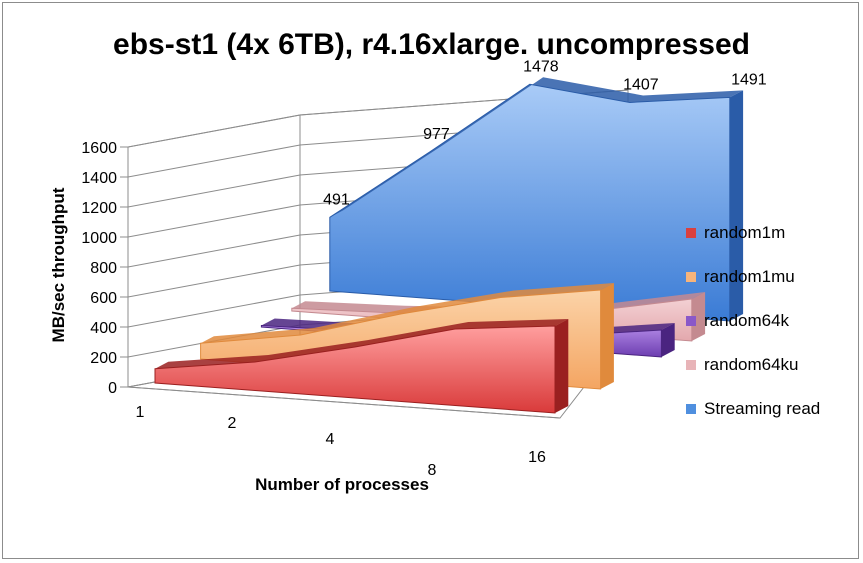  I want to click on series-ribbon-random1m, so click(362, 344).